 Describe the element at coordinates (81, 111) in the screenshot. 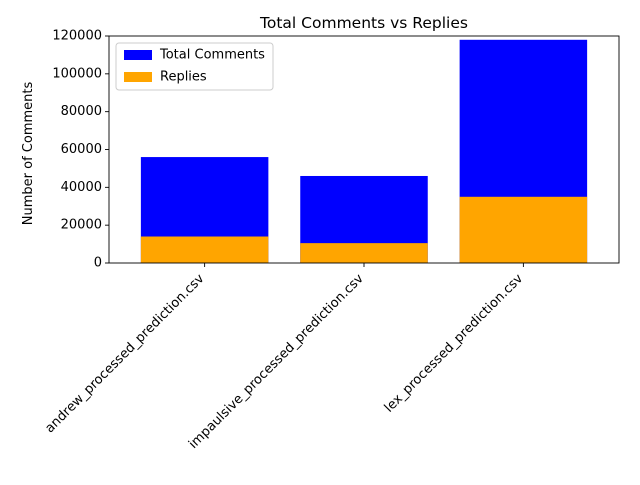

I see `y-tick-label: 80000` at that location.